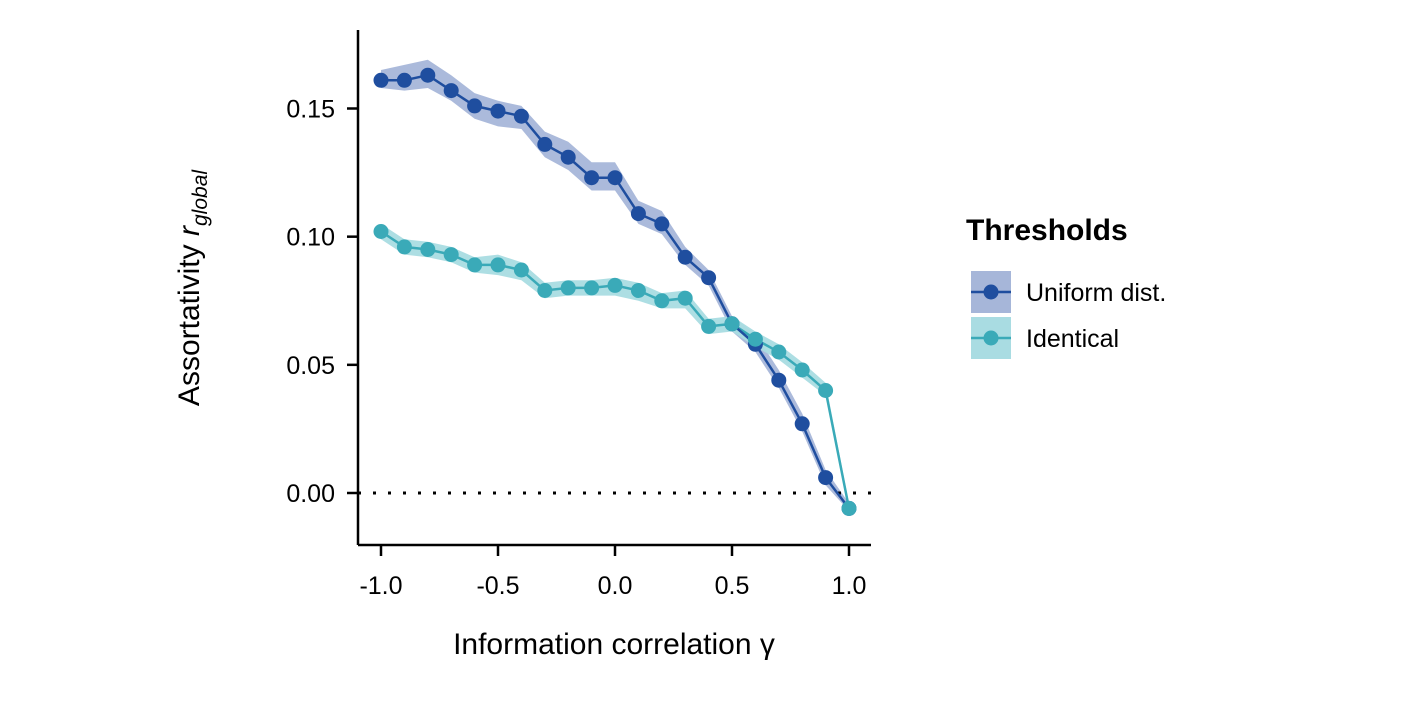  I want to click on x-tick-label: 0.5, so click(732, 586).